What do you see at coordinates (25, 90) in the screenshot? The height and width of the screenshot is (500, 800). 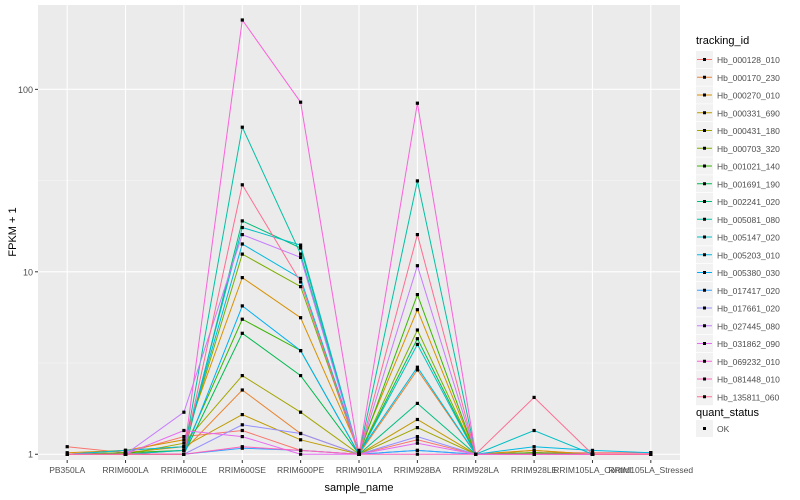 I see `y-tick-label: 100` at bounding box center [25, 90].